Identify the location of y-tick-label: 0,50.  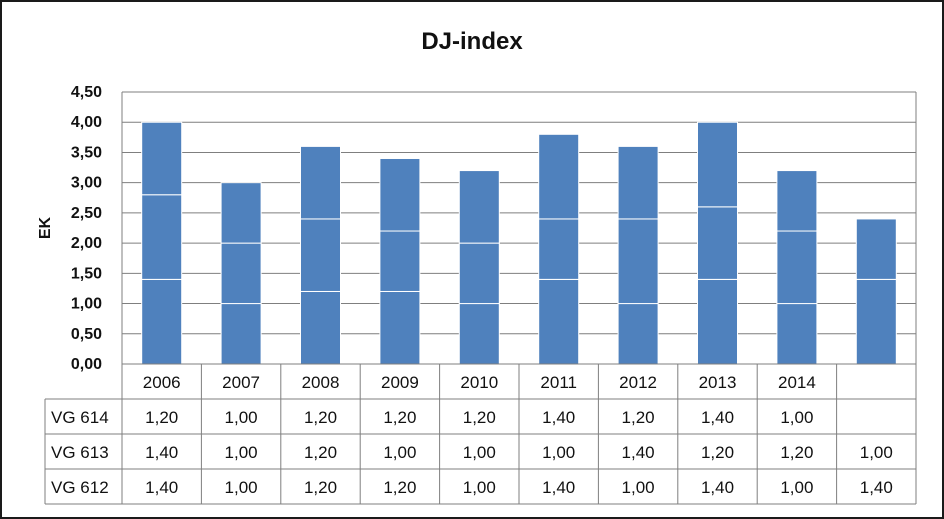
(86, 334).